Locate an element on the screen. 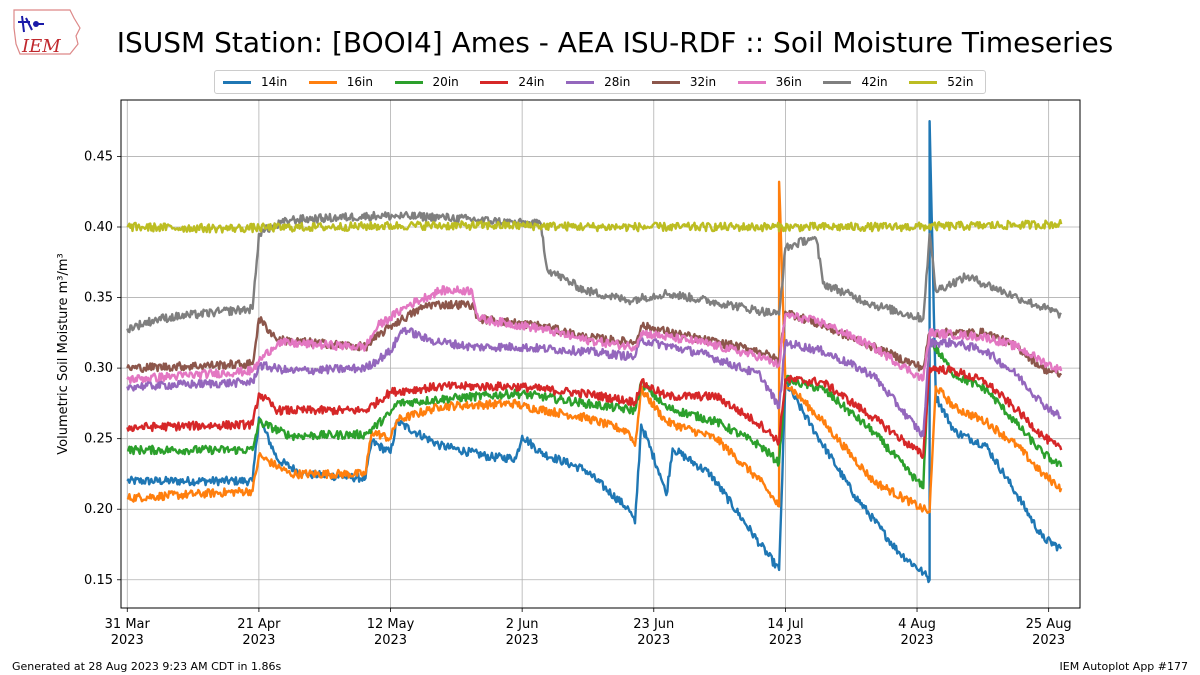  series-line-24in is located at coordinates (594, 411).